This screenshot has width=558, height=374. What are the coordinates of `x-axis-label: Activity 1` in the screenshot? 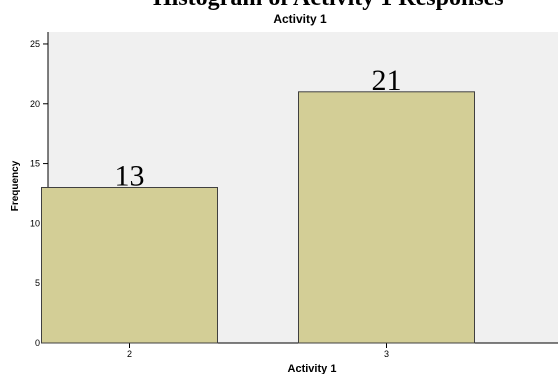 It's located at (312, 368).